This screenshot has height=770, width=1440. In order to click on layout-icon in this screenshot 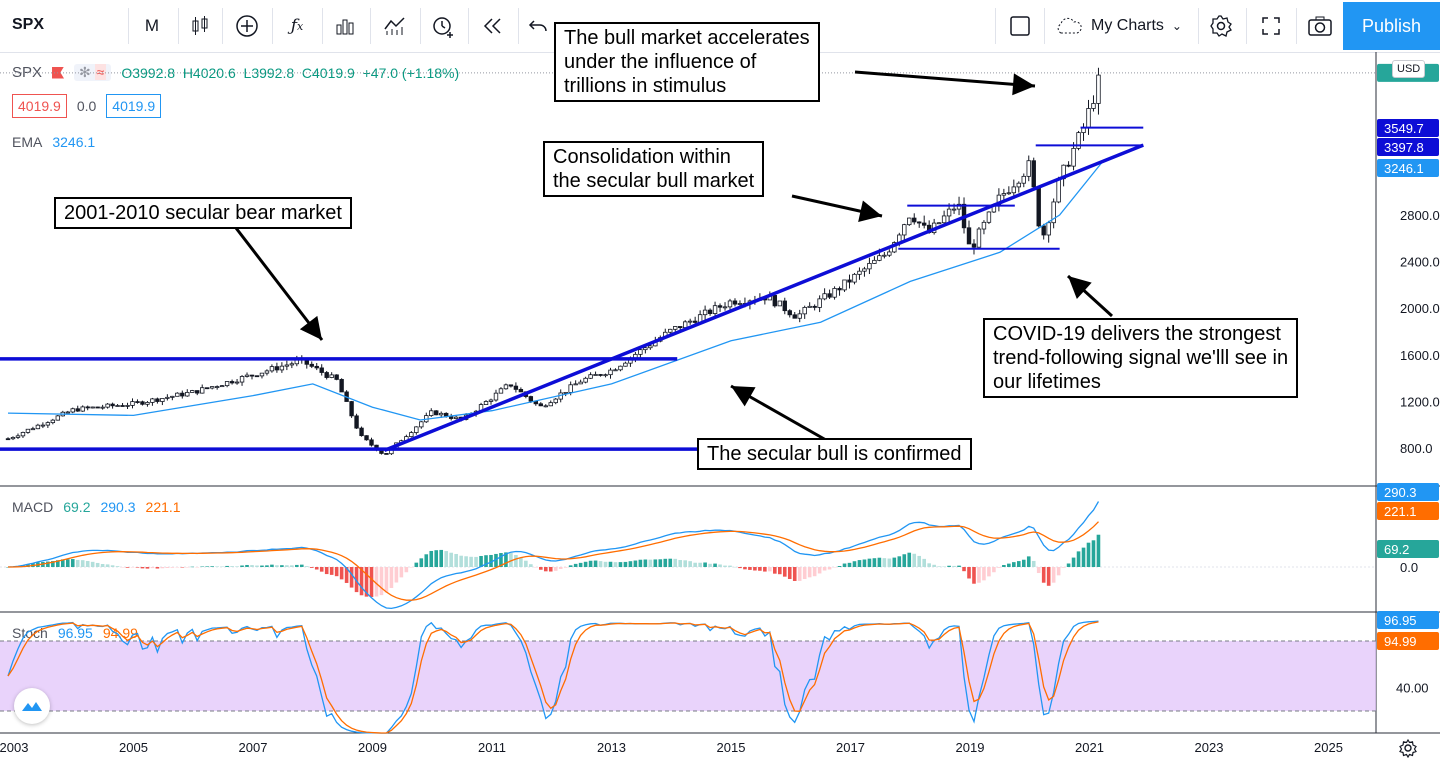, I will do `click(1020, 26)`.